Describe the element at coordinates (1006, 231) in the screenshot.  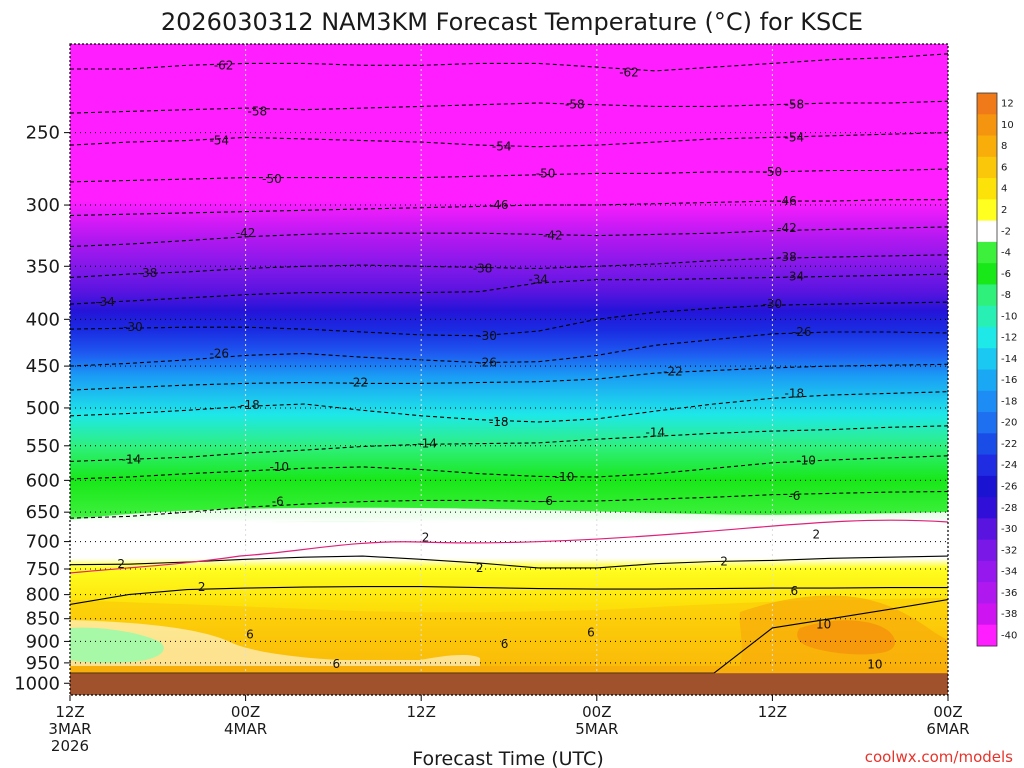
I see `colorbar-label: -2` at that location.